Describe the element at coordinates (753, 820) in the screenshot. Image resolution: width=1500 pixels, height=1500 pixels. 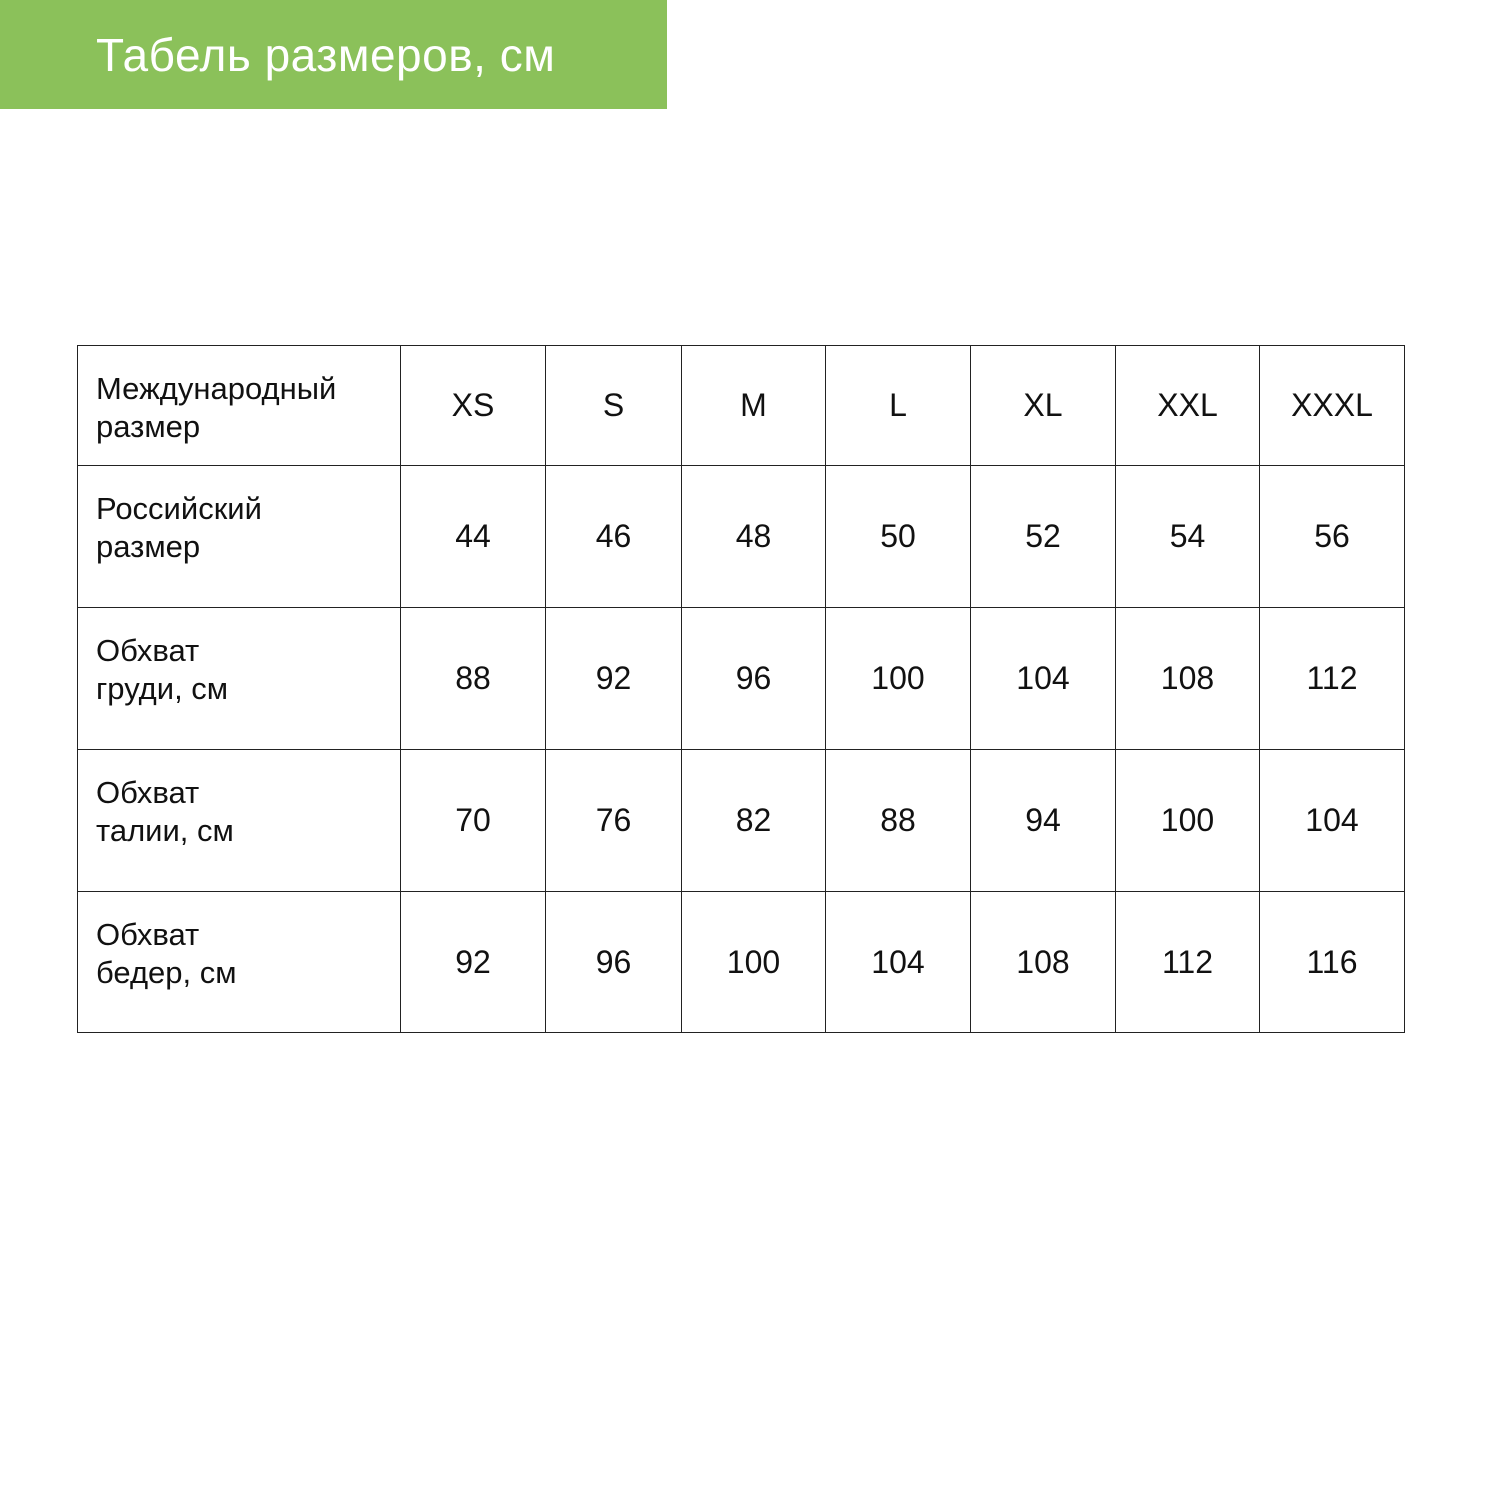
I see `table-cell: 82` at that location.